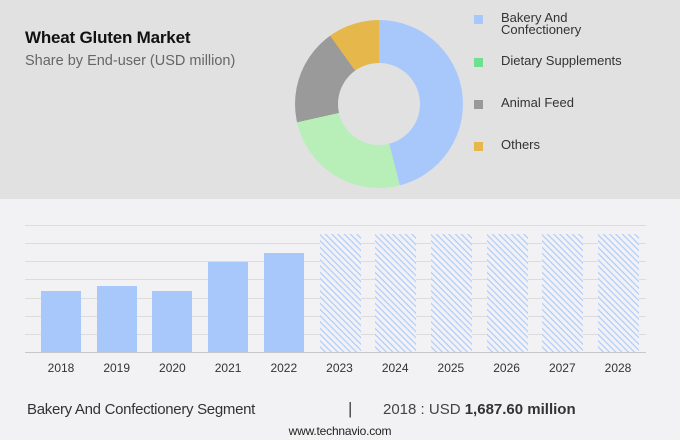 The image size is (680, 440). I want to click on source-url: www.technavio.com, so click(340, 431).